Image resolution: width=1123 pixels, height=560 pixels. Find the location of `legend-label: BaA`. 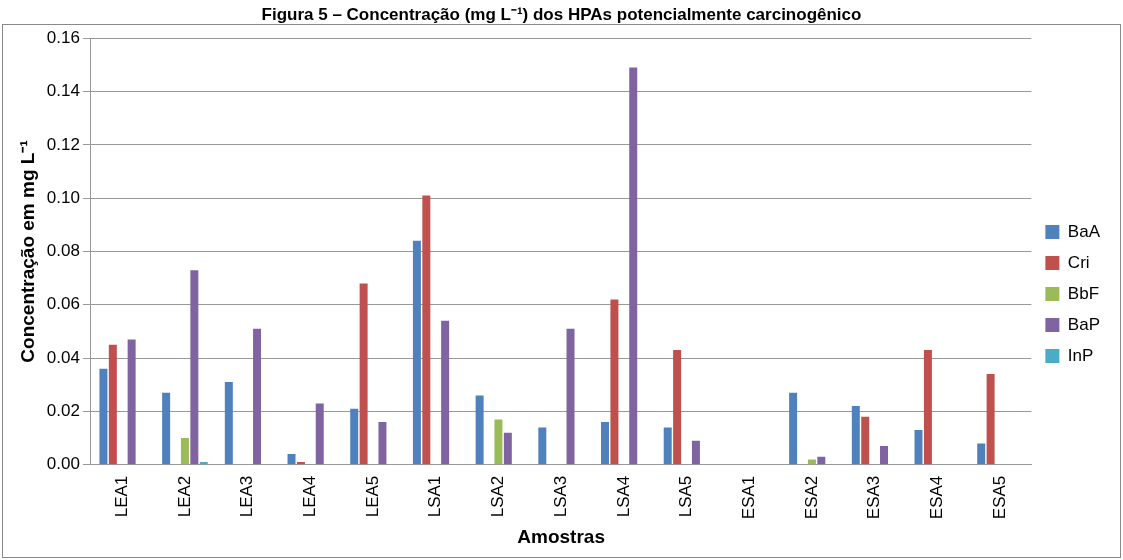

legend-label: BaA is located at coordinates (1084, 231).